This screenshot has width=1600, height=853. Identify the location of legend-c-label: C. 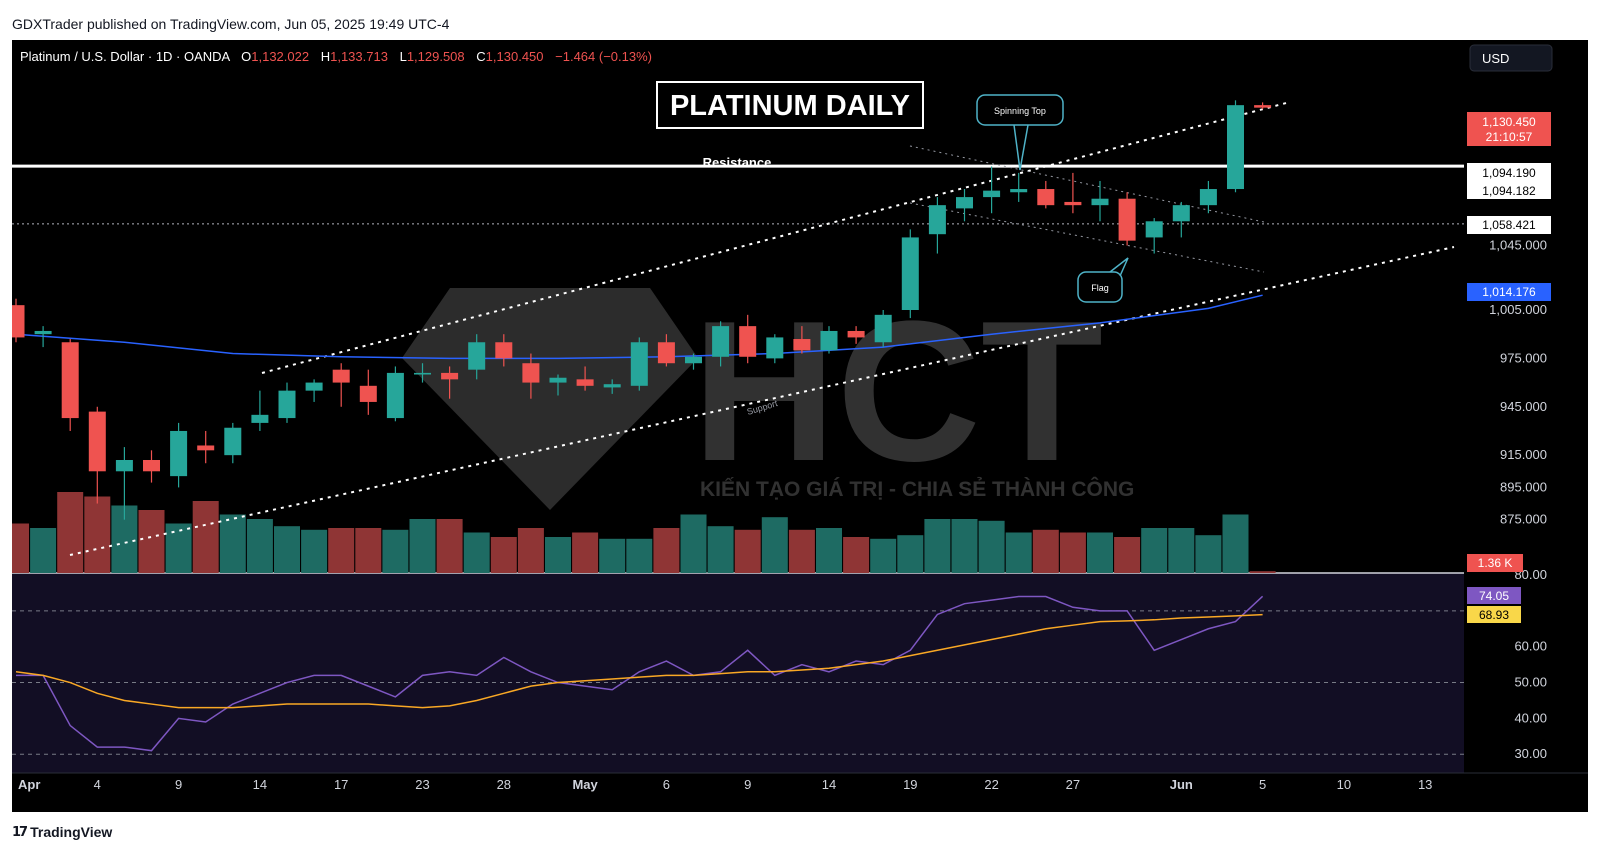
(480, 56).